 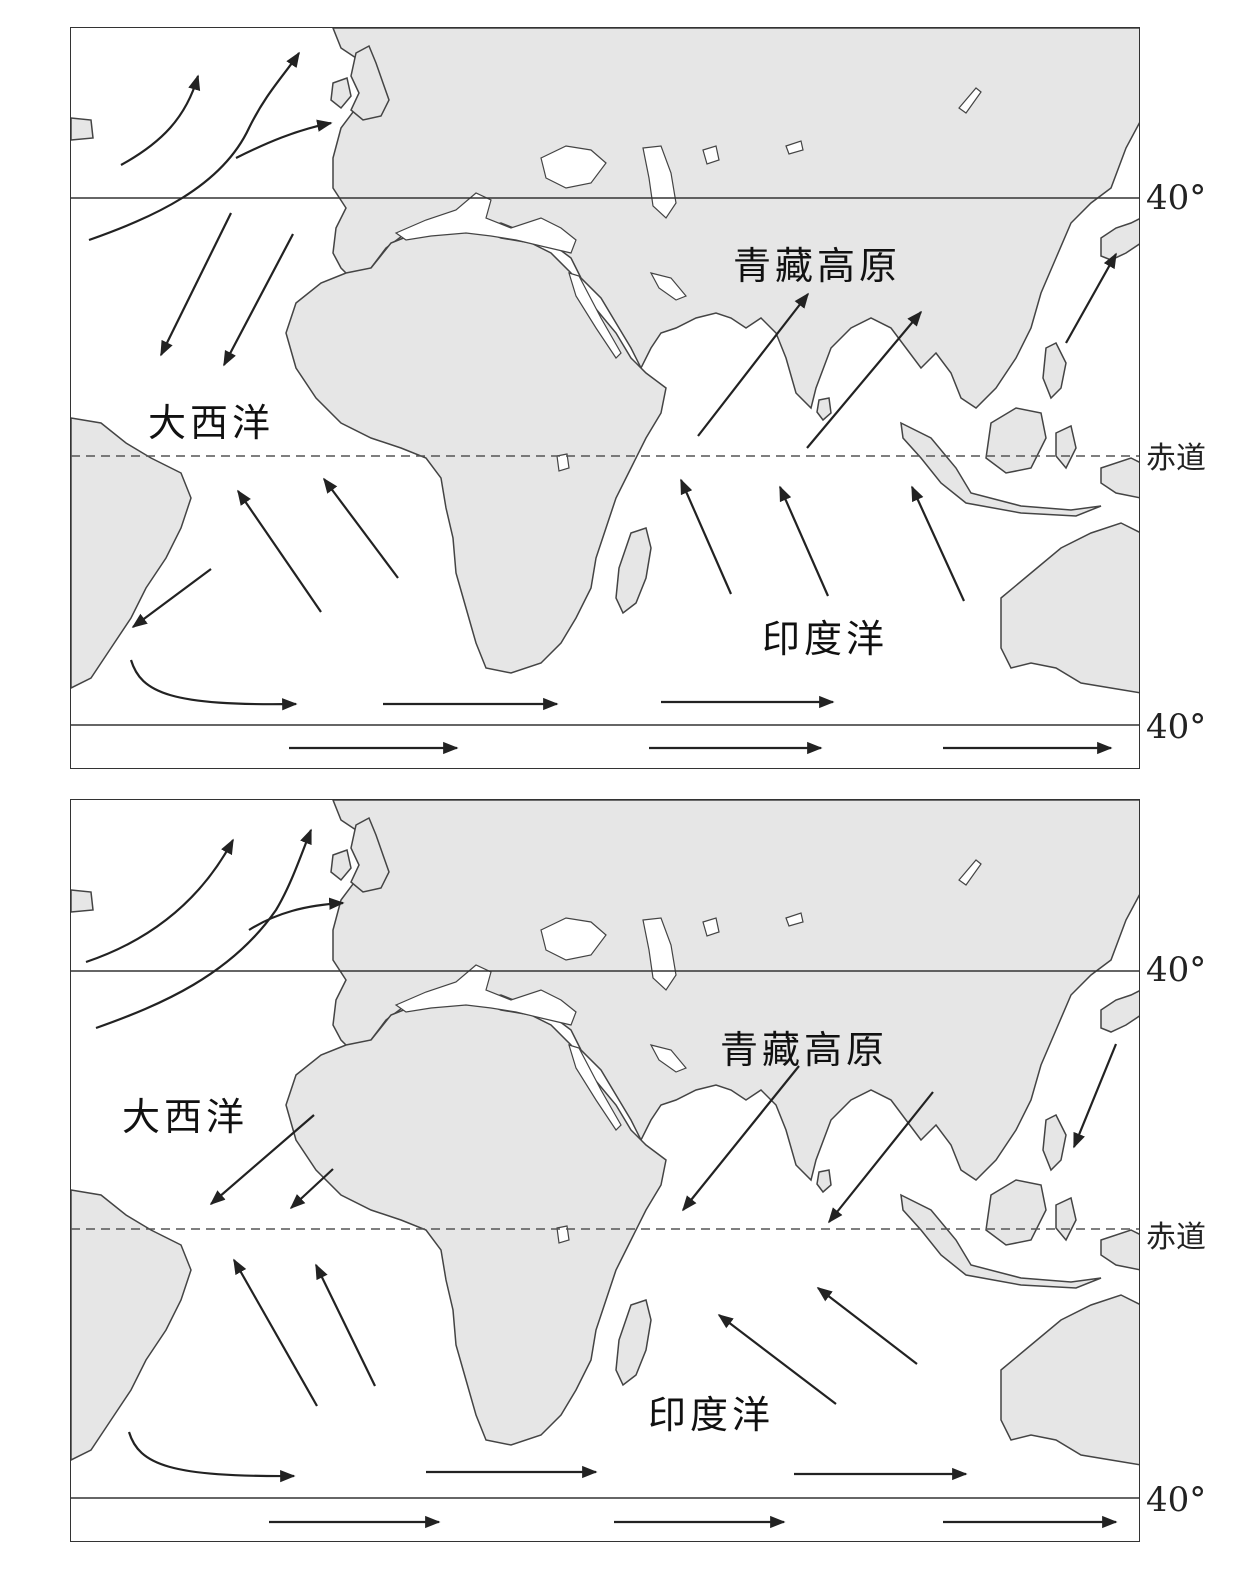 I want to click on indian-ocean-label-bottom: 印度洋, so click(x=711, y=1415).